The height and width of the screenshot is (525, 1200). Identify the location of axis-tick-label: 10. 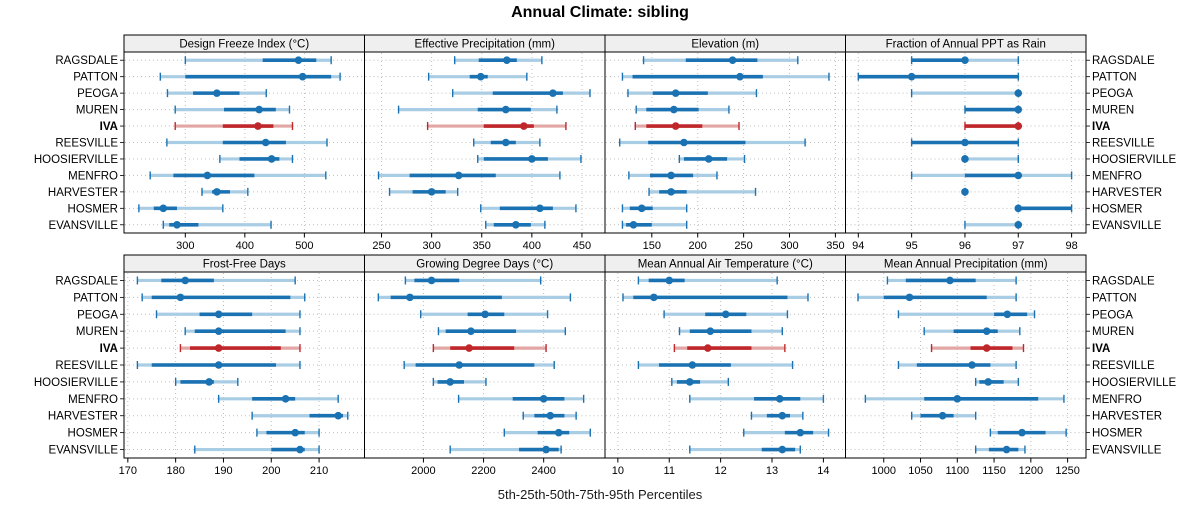
(618, 471).